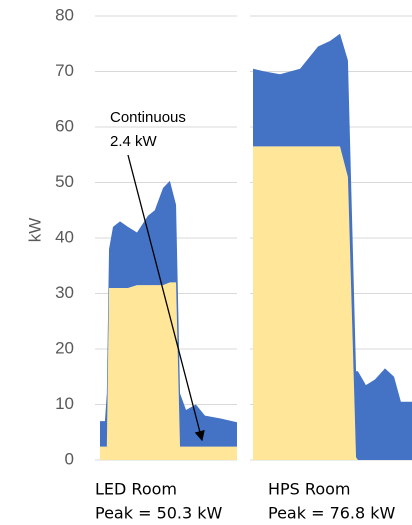 The width and height of the screenshot is (412, 525). What do you see at coordinates (64, 125) in the screenshot?
I see `y-tick-label: 60` at bounding box center [64, 125].